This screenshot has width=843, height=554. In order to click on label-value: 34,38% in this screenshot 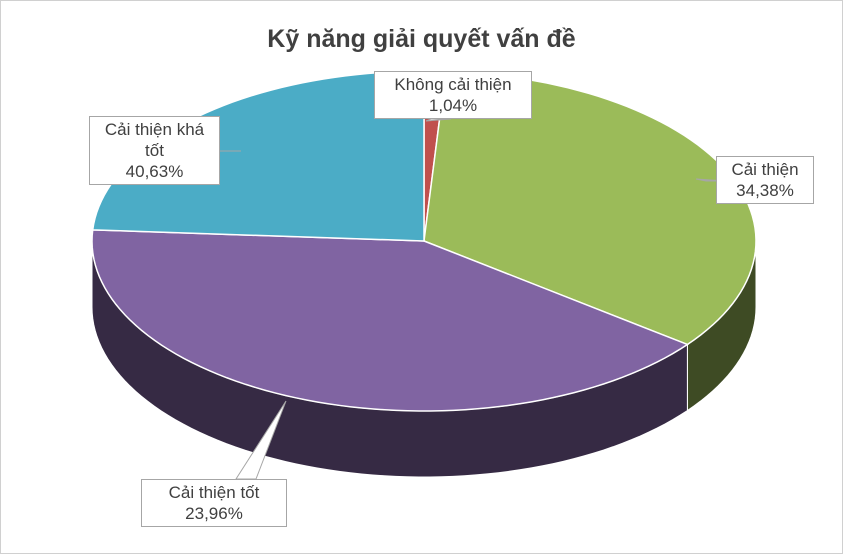, I will do `click(765, 190)`.